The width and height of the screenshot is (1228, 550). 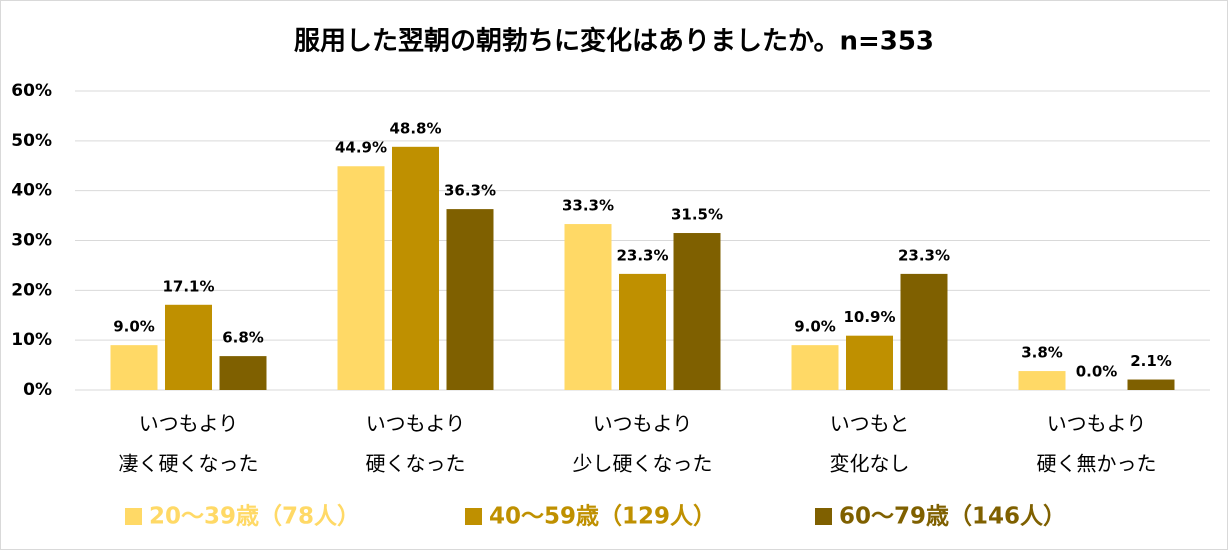 What do you see at coordinates (952, 516) in the screenshot?
I see `legend-label: 60〜79歳（146人）` at bounding box center [952, 516].